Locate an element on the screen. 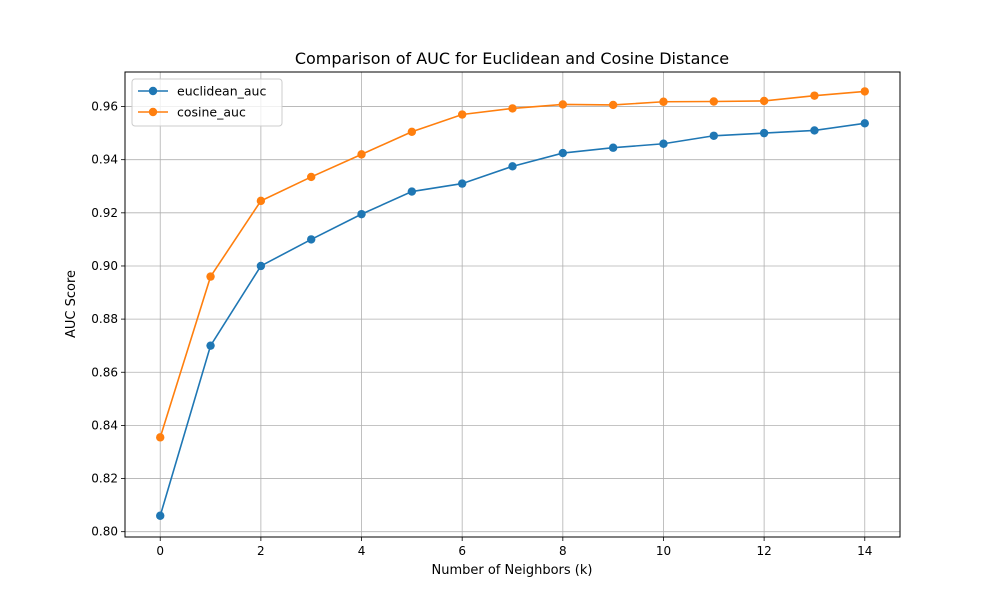 This screenshot has height=604, width=1000. y-axis-label: AUC Score is located at coordinates (71, 304).